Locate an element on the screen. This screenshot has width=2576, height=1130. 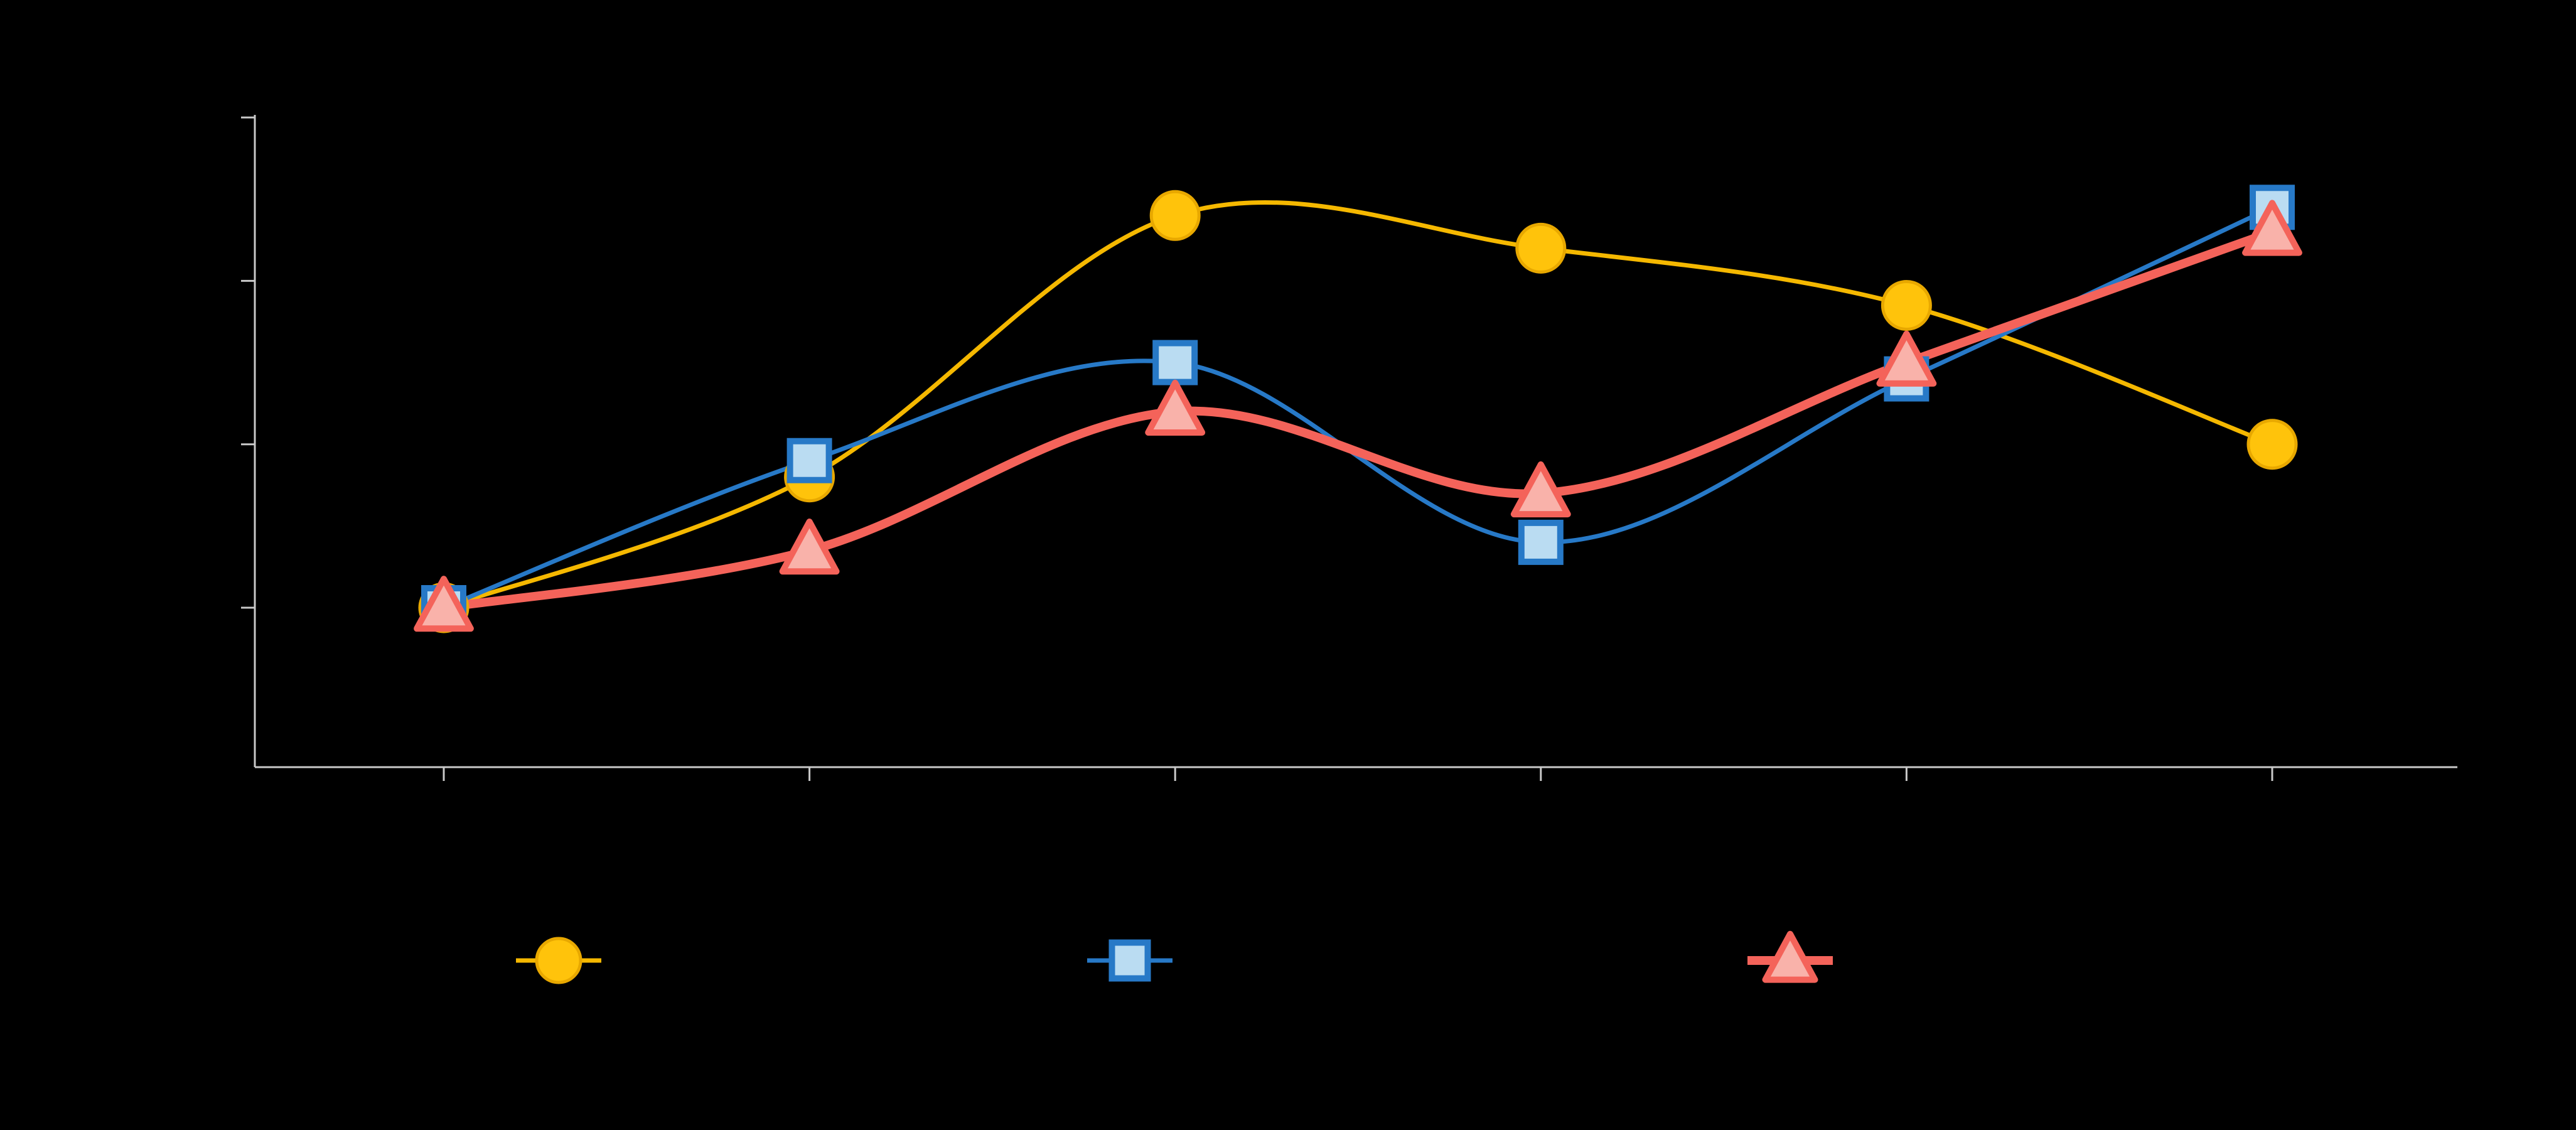
legend-entry-circle is located at coordinates (558, 960).